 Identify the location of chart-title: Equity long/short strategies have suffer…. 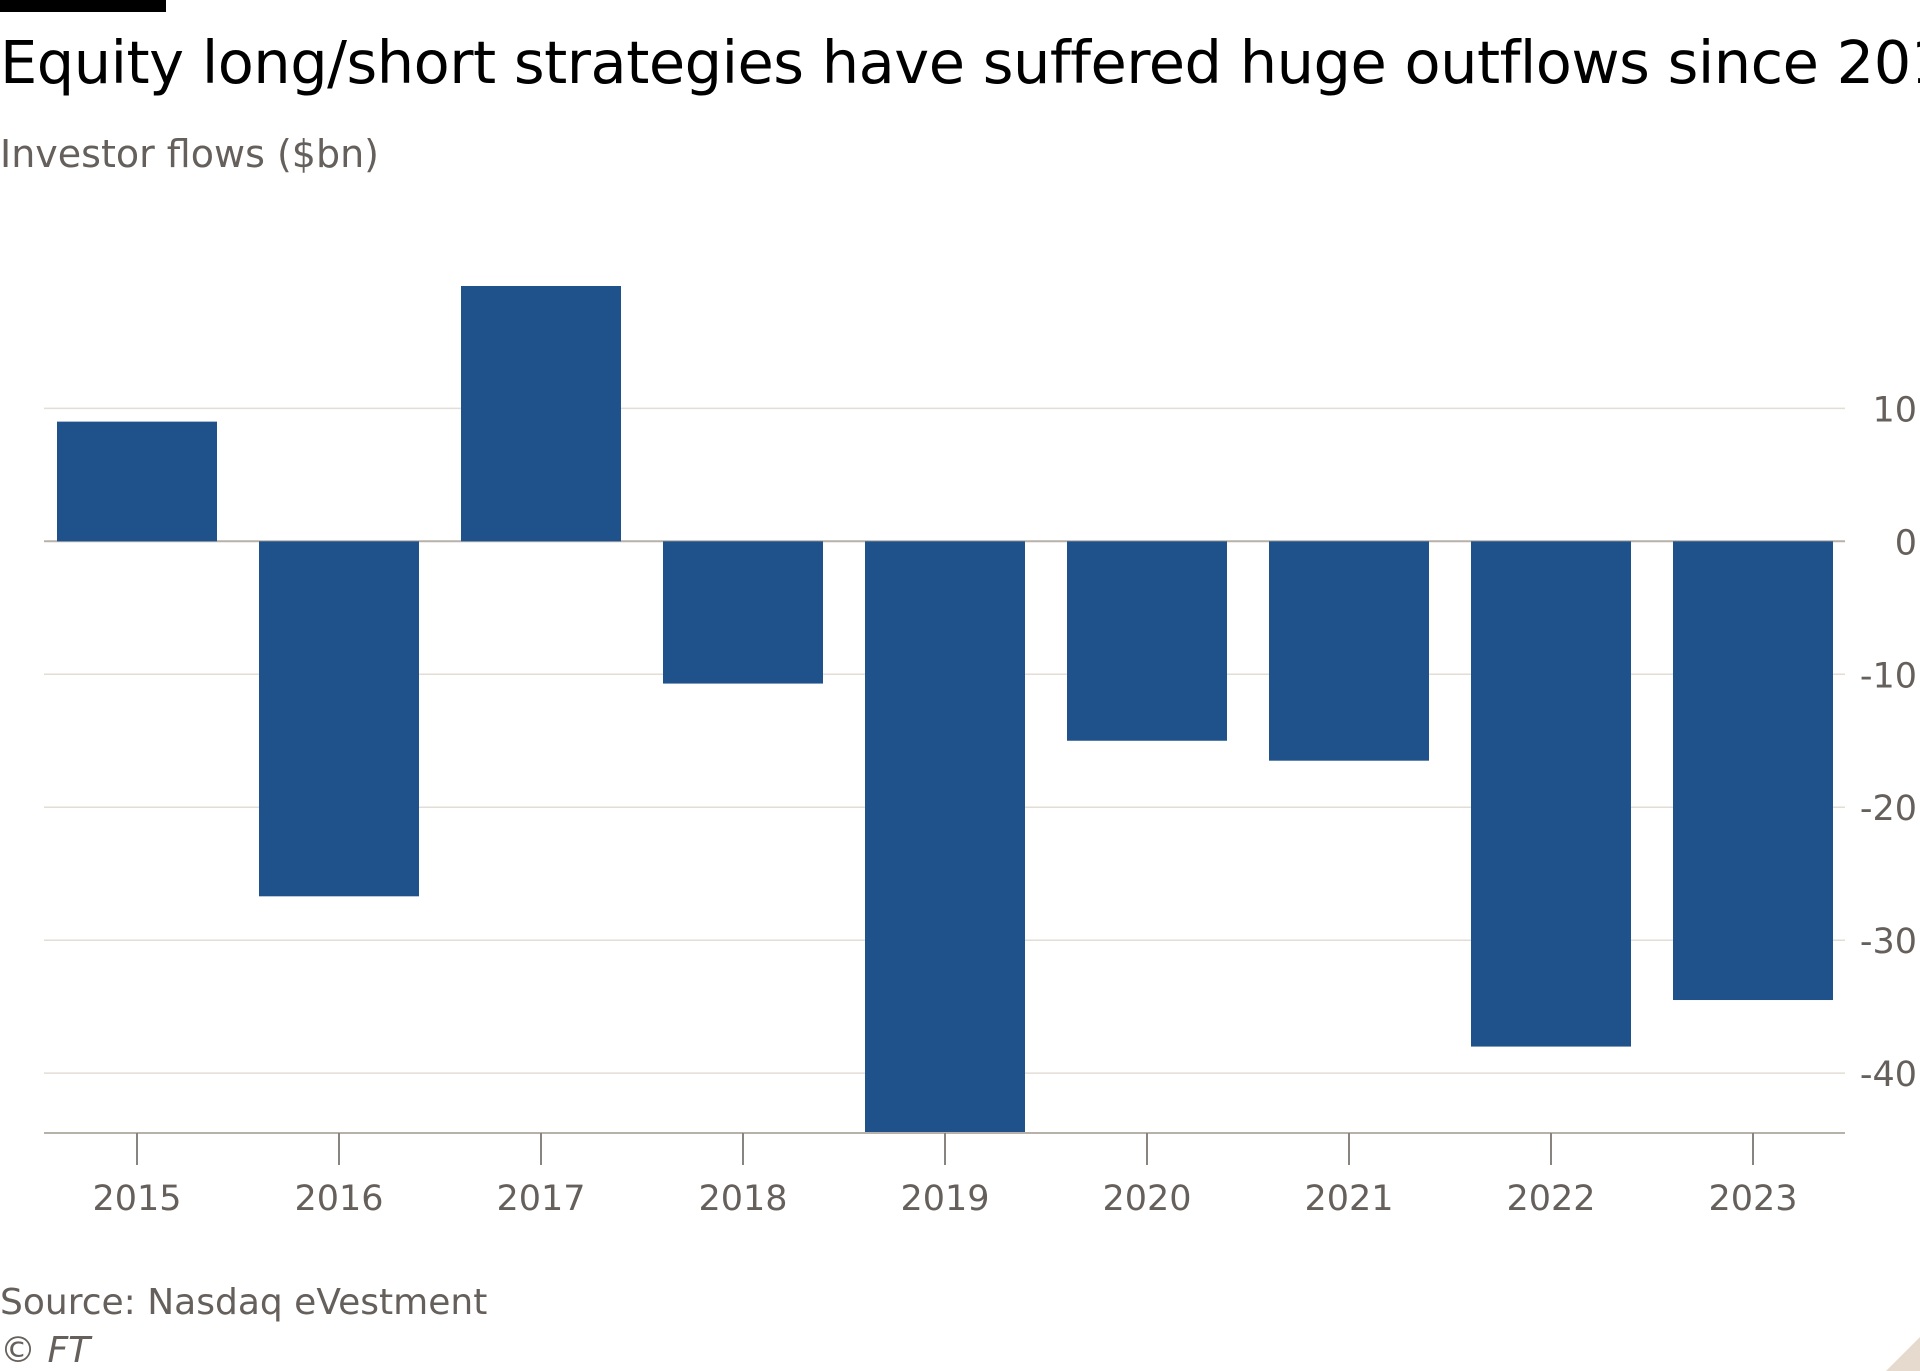
(960, 62).